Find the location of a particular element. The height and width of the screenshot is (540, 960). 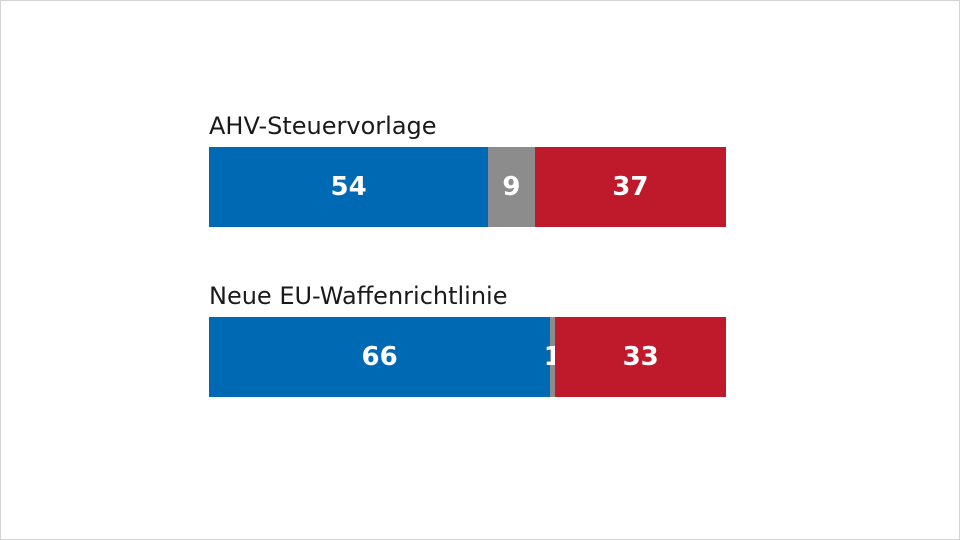

chart-title-eu-waffen: Neue EU-Waffenrichtlinie is located at coordinates (358, 296).